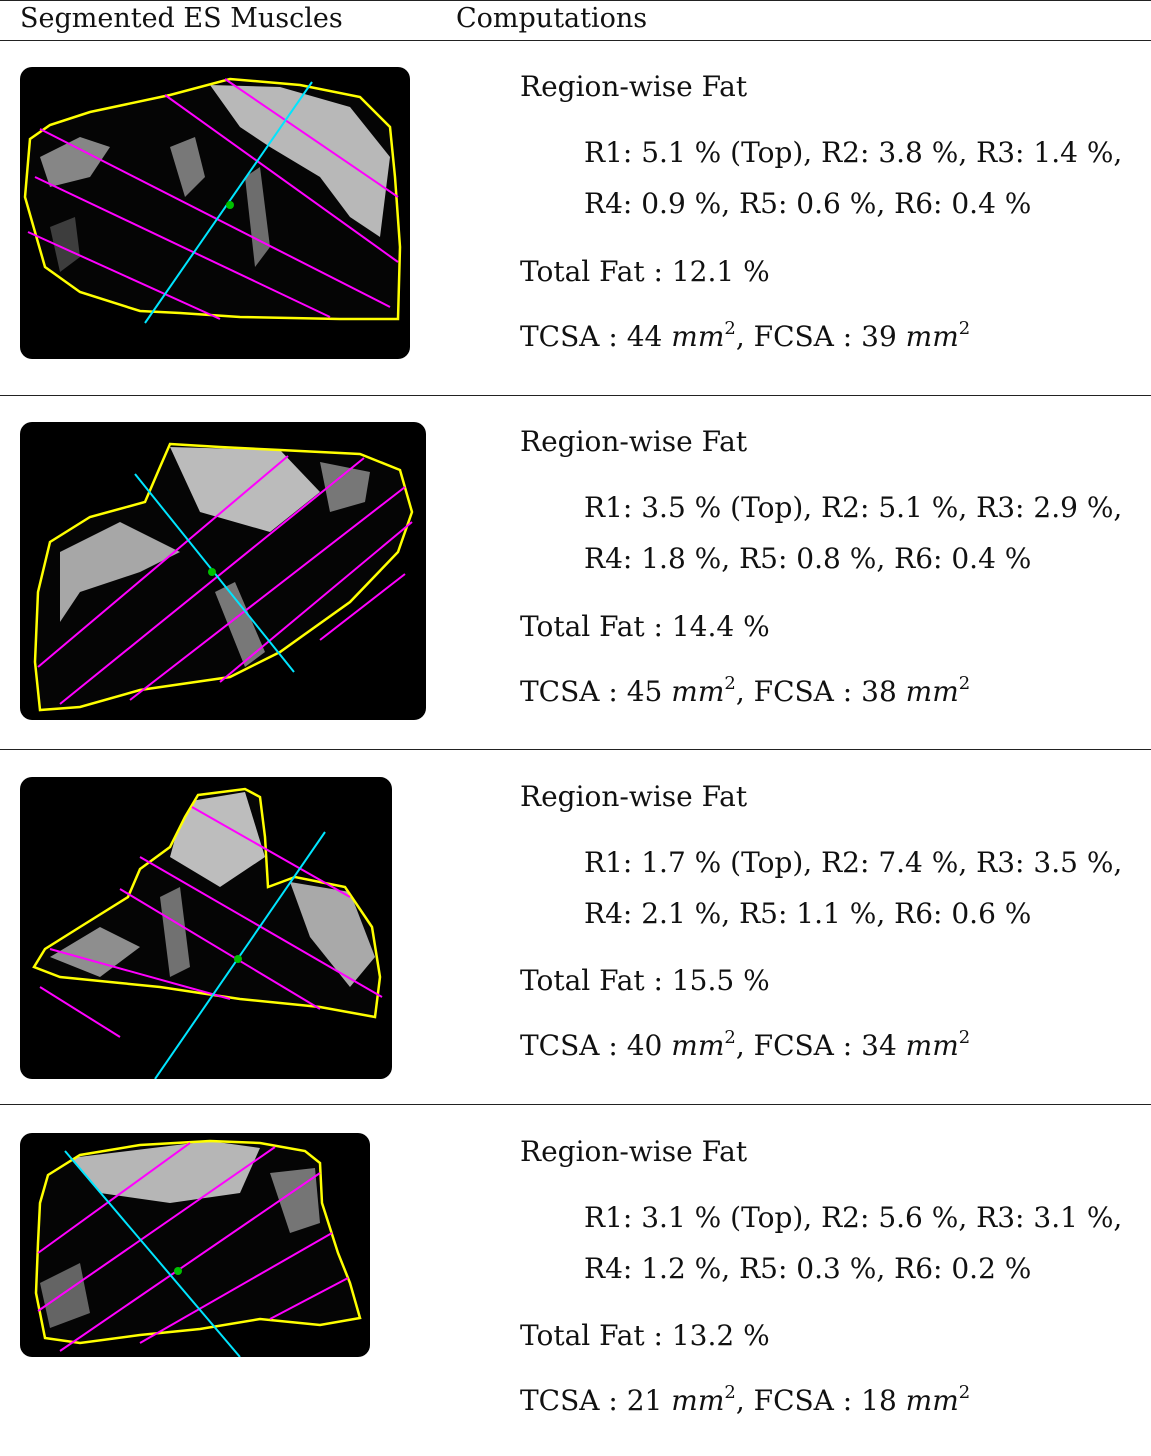 The image size is (1151, 1456). I want to click on tcsa-label: TCSA : 21, so click(591, 1400).